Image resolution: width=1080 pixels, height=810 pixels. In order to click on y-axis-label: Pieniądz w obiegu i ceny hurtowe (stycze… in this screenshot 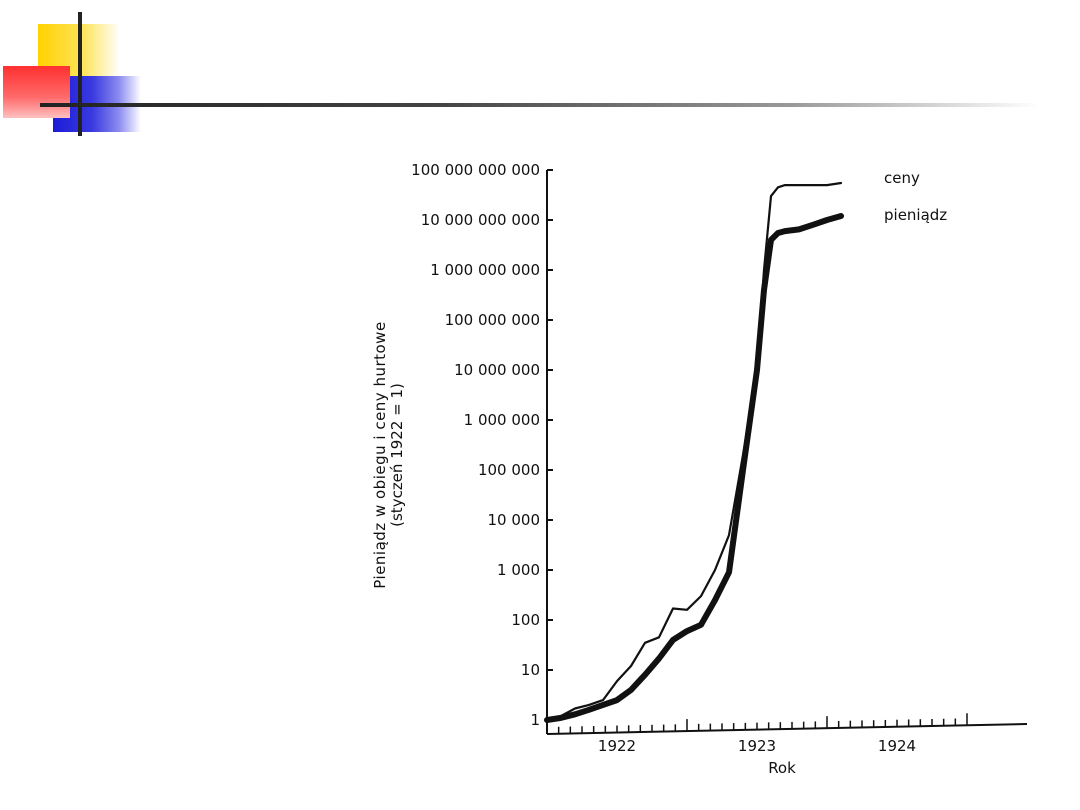, I will do `click(388, 454)`.